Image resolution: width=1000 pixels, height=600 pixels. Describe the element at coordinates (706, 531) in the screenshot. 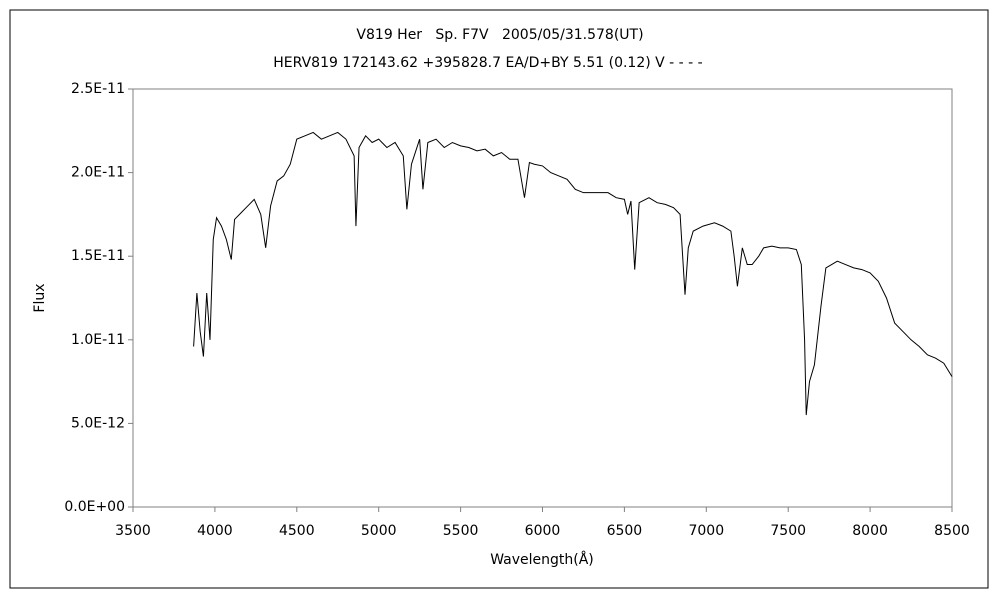

I see `x-tick-label: 7000` at that location.